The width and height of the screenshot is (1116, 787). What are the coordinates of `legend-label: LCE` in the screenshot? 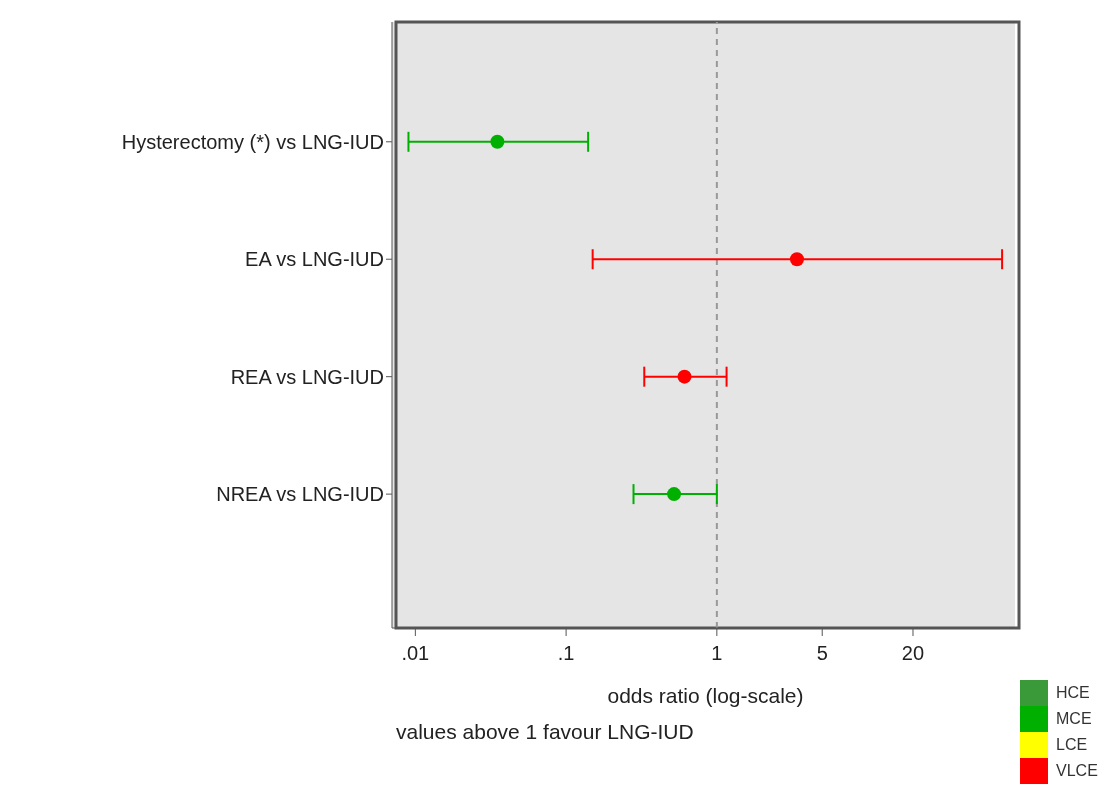 It's located at (1072, 745).